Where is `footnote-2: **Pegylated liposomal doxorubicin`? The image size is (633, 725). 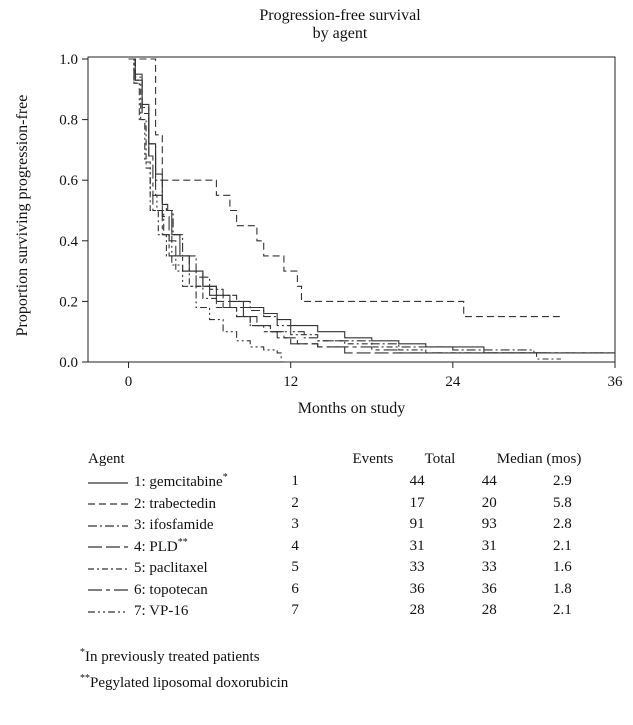 footnote-2: **Pegylated liposomal doxorubicin is located at coordinates (184, 682).